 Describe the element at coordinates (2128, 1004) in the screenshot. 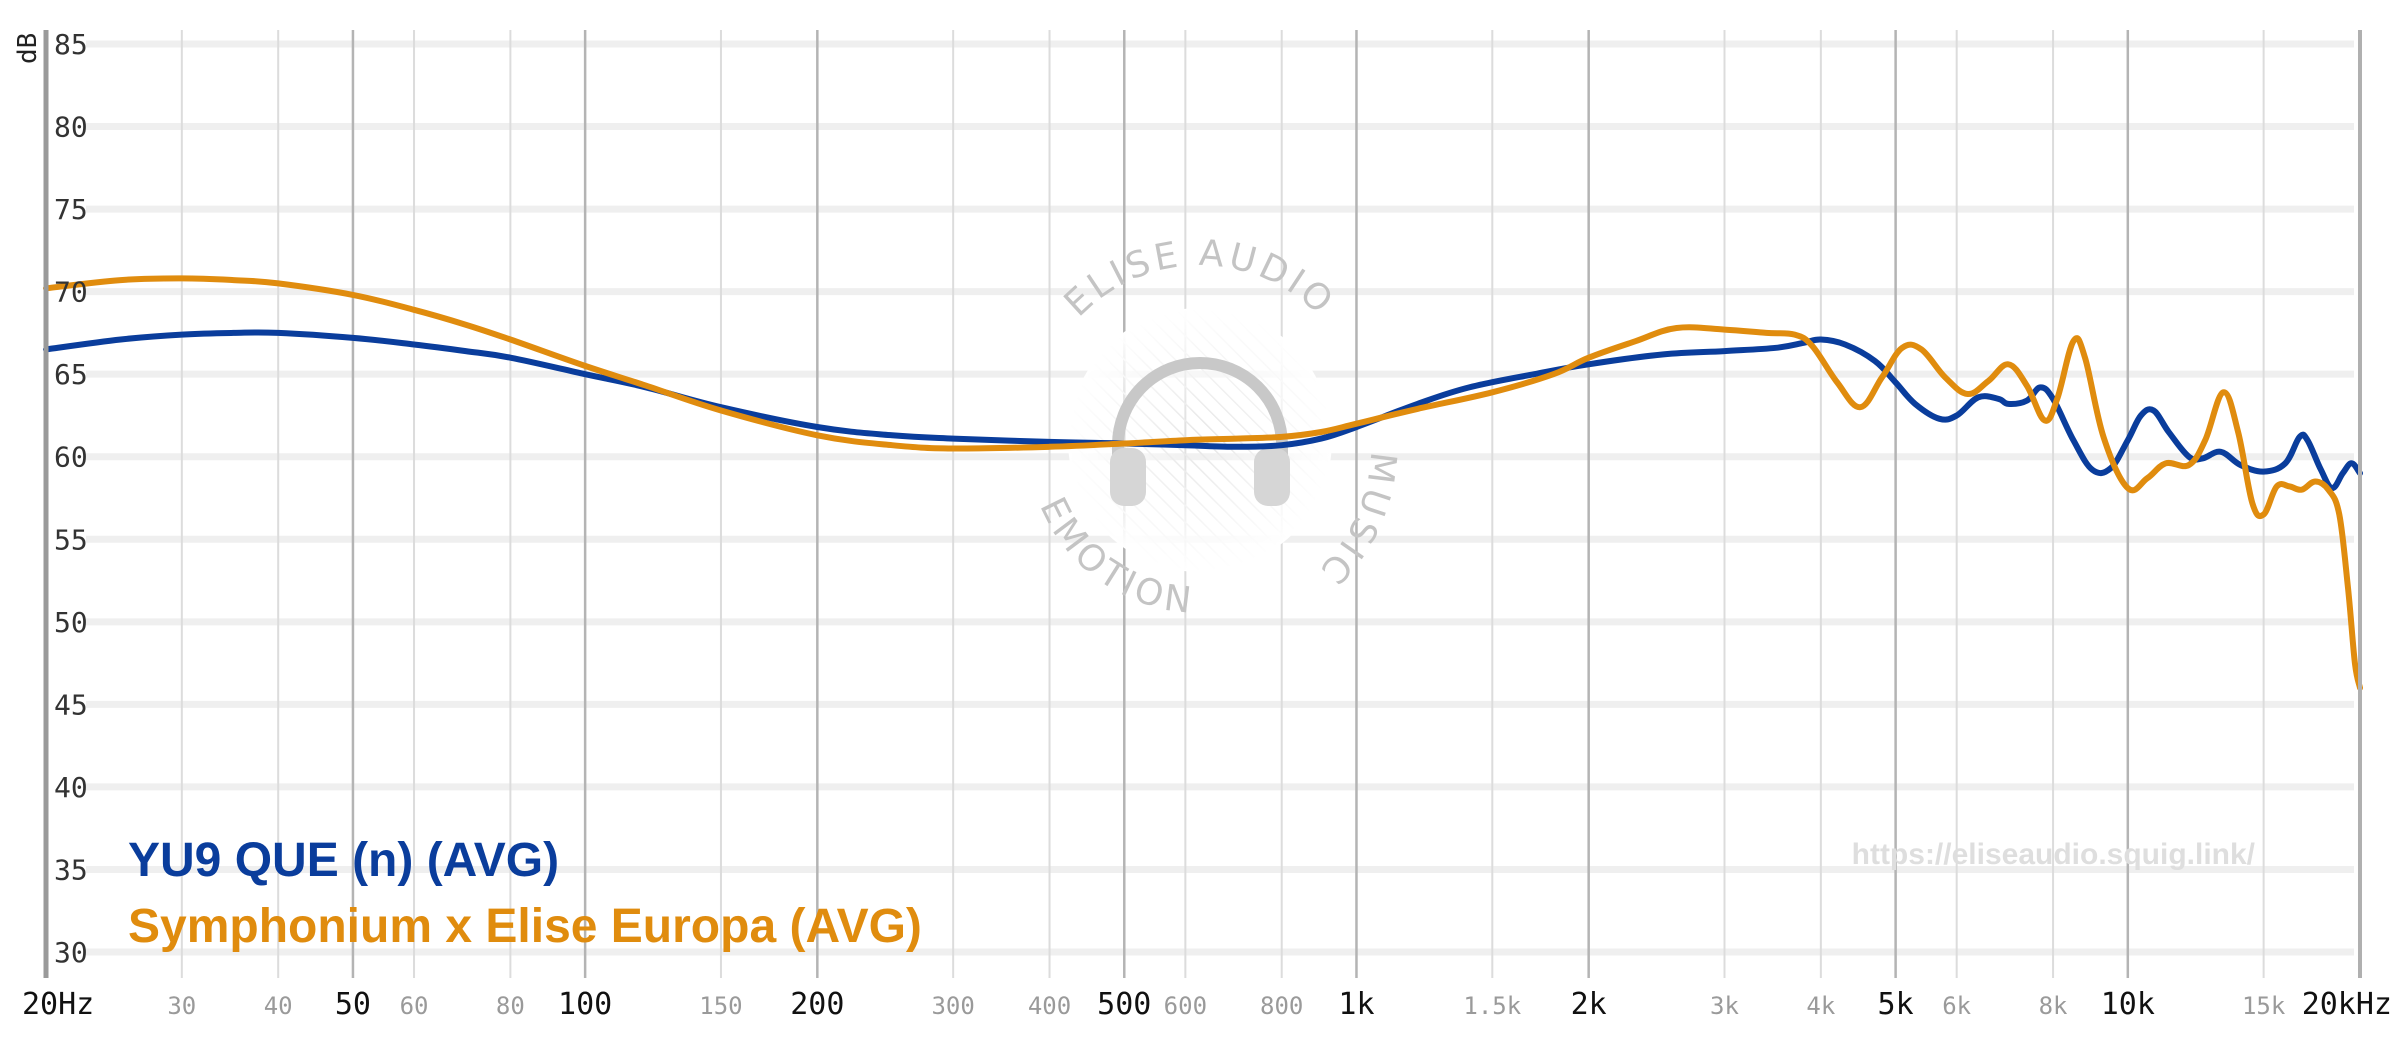

I see `x-tick-label-10000: 10k` at that location.